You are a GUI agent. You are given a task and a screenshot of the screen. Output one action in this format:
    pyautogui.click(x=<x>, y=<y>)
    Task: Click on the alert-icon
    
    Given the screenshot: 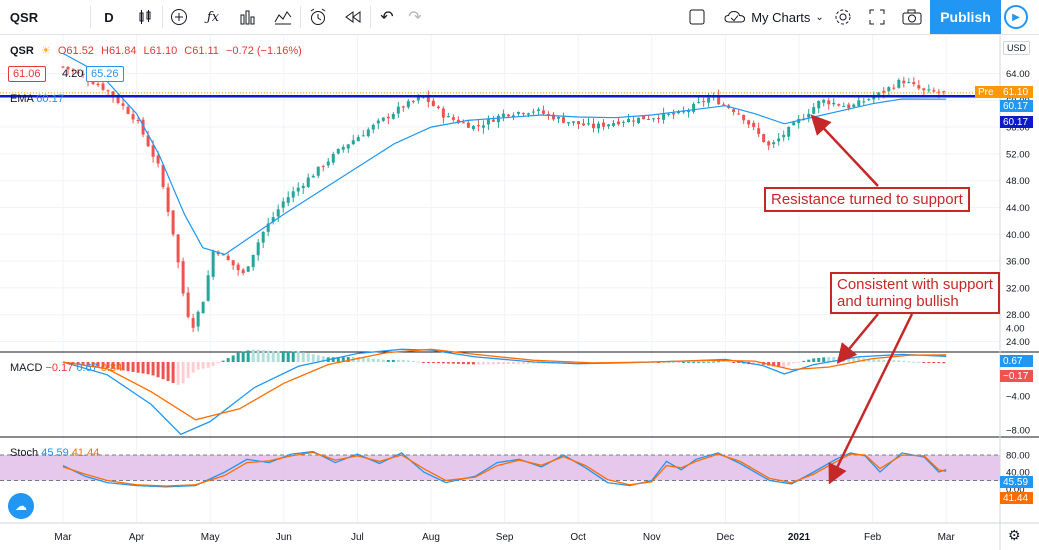 What is the action you would take?
    pyautogui.click(x=318, y=17)
    